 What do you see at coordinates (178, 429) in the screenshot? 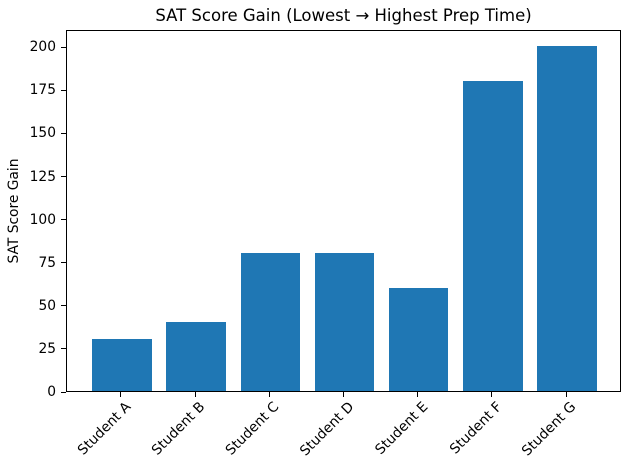
I see `x-tick-label: Student B` at bounding box center [178, 429].